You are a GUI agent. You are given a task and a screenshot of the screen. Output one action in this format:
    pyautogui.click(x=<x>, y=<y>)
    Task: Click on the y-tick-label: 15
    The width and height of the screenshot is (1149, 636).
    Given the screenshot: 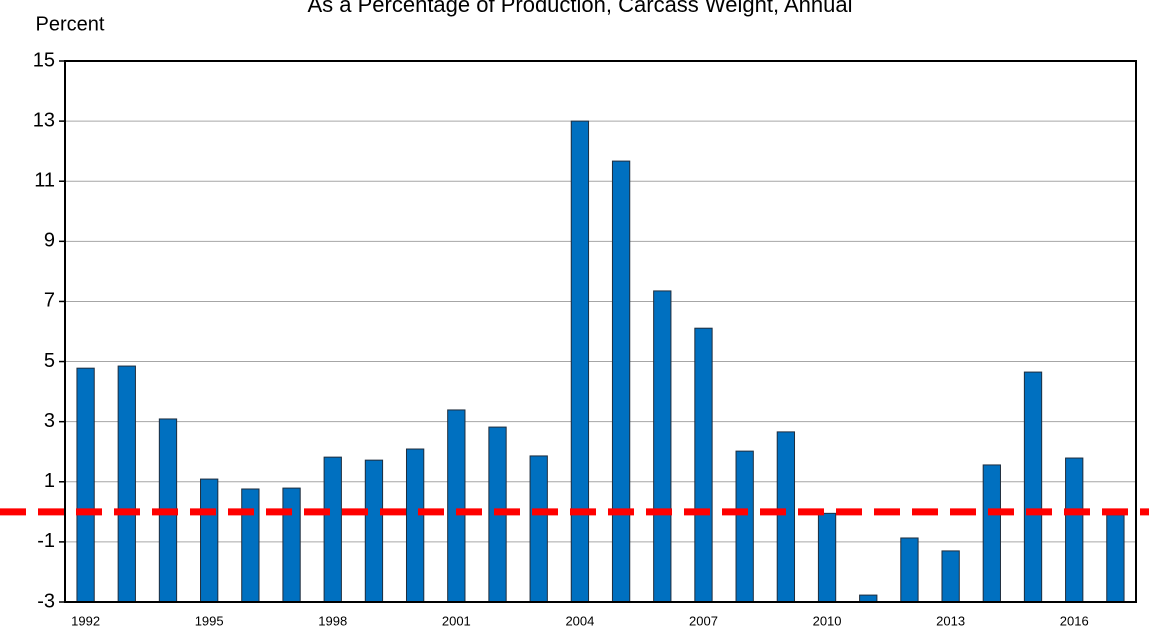 What is the action you would take?
    pyautogui.click(x=44, y=60)
    